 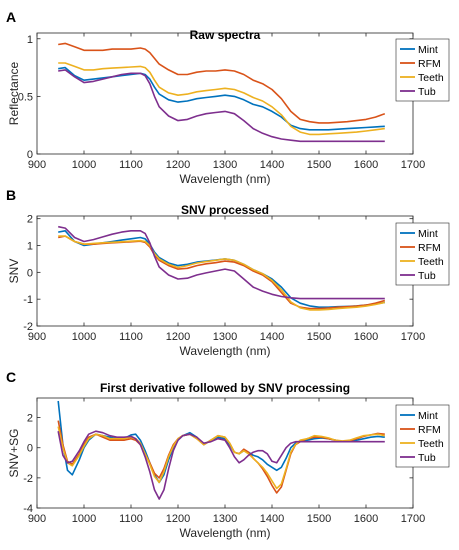 I want to click on y-tick-label: -1, so click(x=28, y=300).